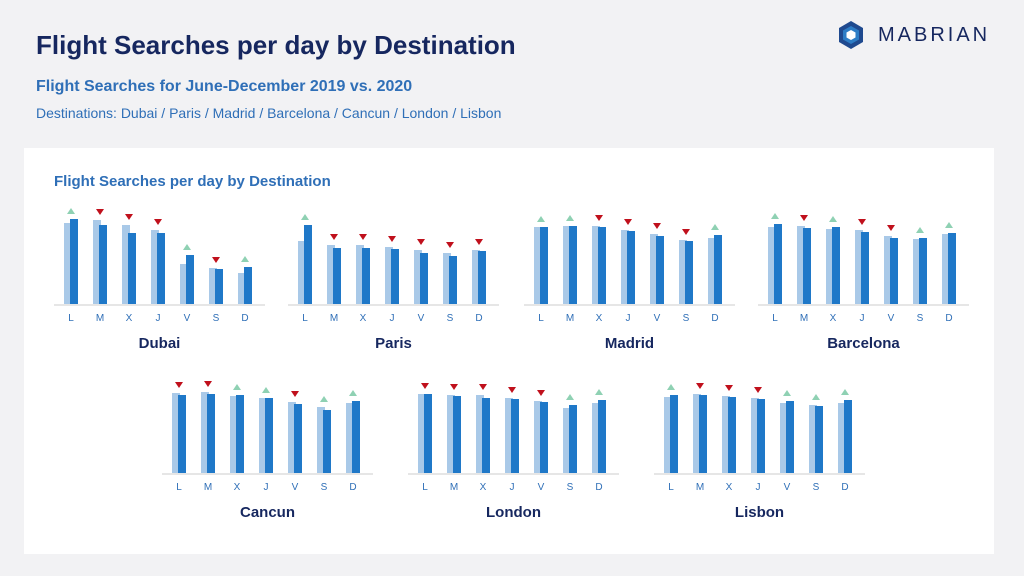 Image resolution: width=1024 pixels, height=576 pixels. Describe the element at coordinates (851, 35) in the screenshot. I see `mabrian-logo-icon` at that location.